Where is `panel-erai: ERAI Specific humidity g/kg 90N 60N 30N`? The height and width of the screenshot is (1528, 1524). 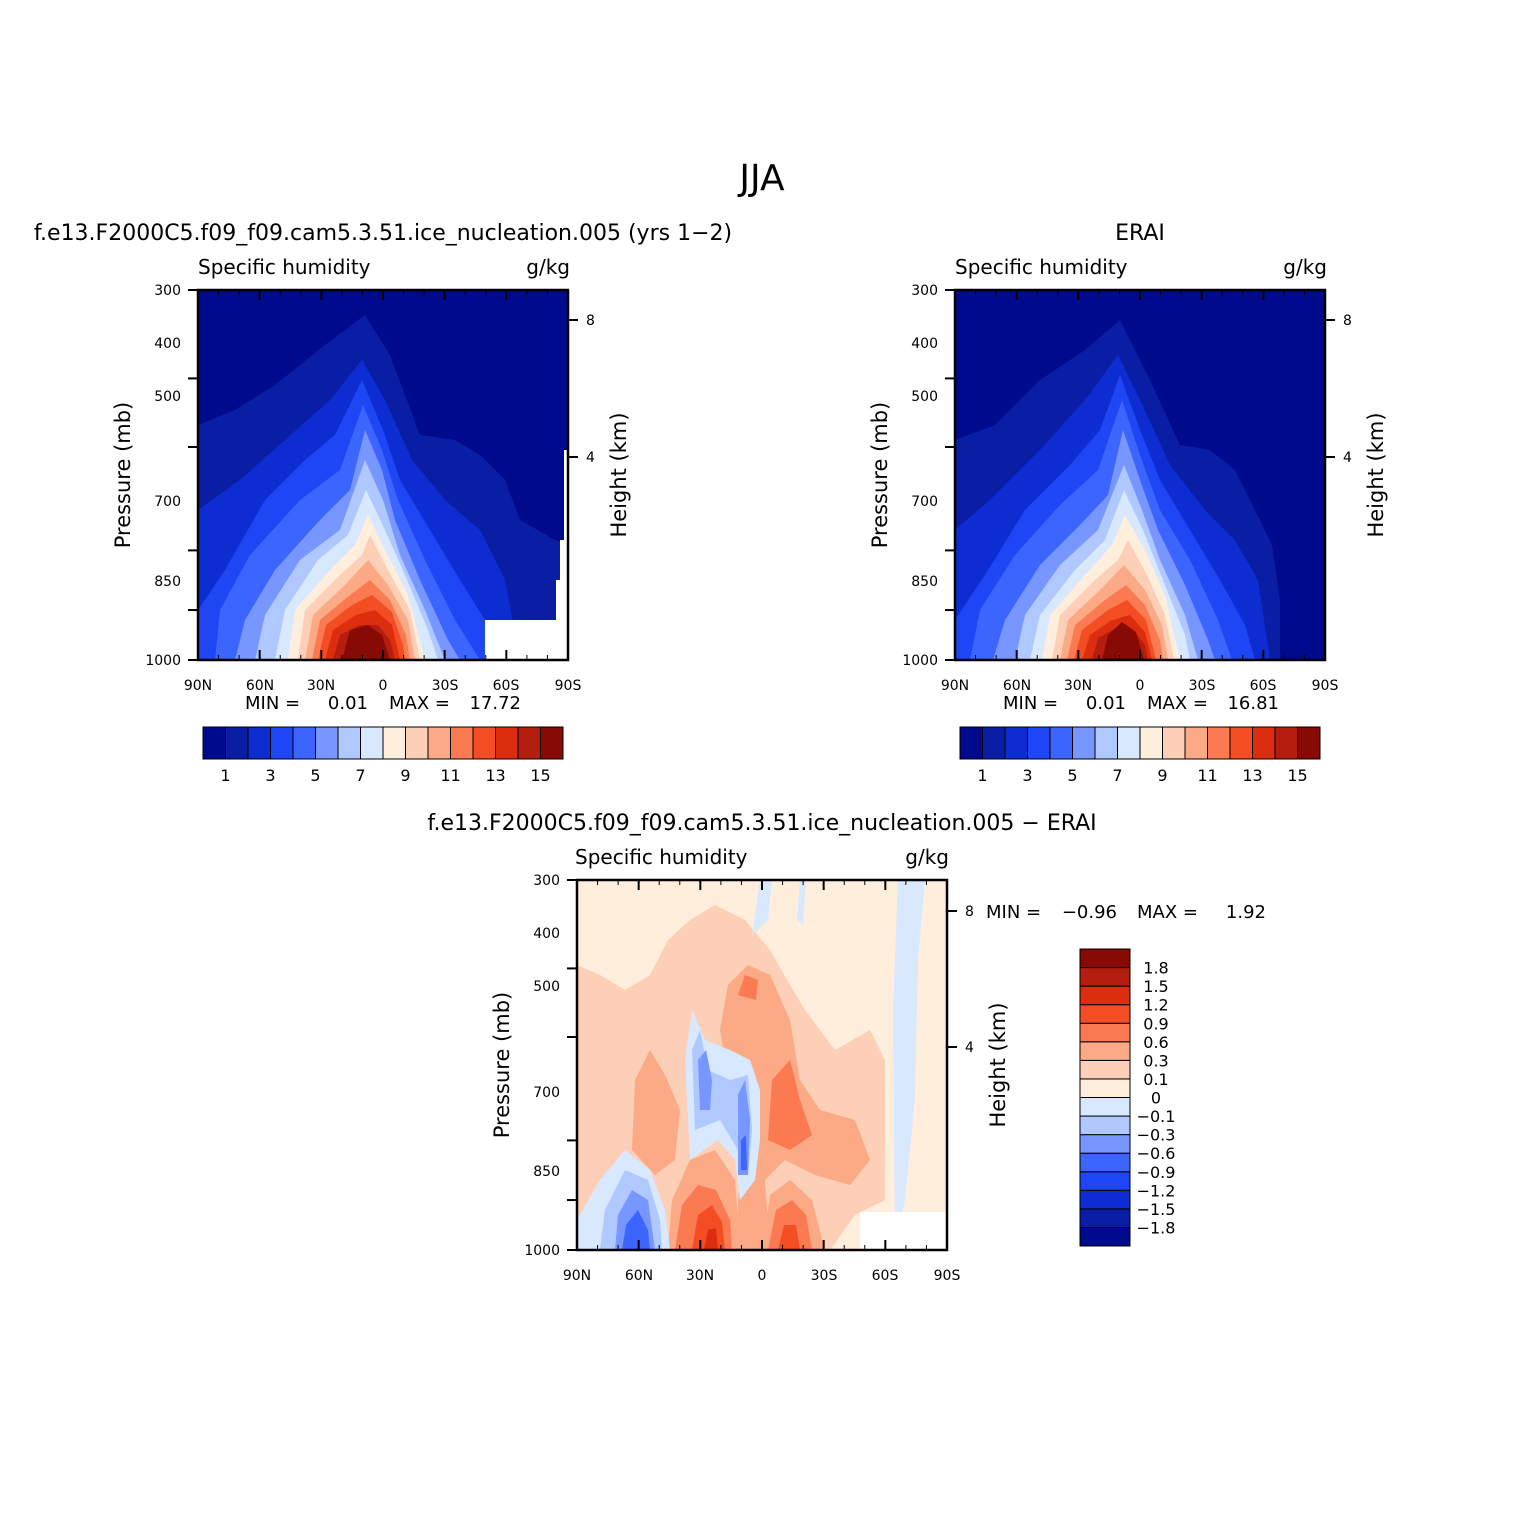 panel-erai: ERAI Specific humidity g/kg 90N 60N 30N is located at coordinates (1128, 503).